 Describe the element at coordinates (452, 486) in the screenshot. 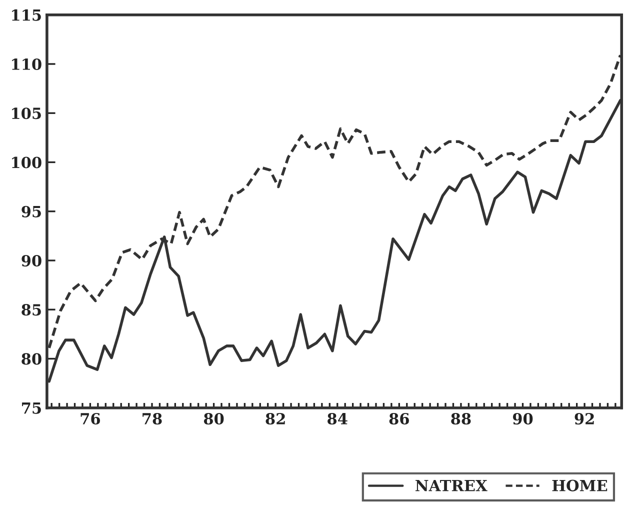

I see `legend-label: NATREX` at that location.